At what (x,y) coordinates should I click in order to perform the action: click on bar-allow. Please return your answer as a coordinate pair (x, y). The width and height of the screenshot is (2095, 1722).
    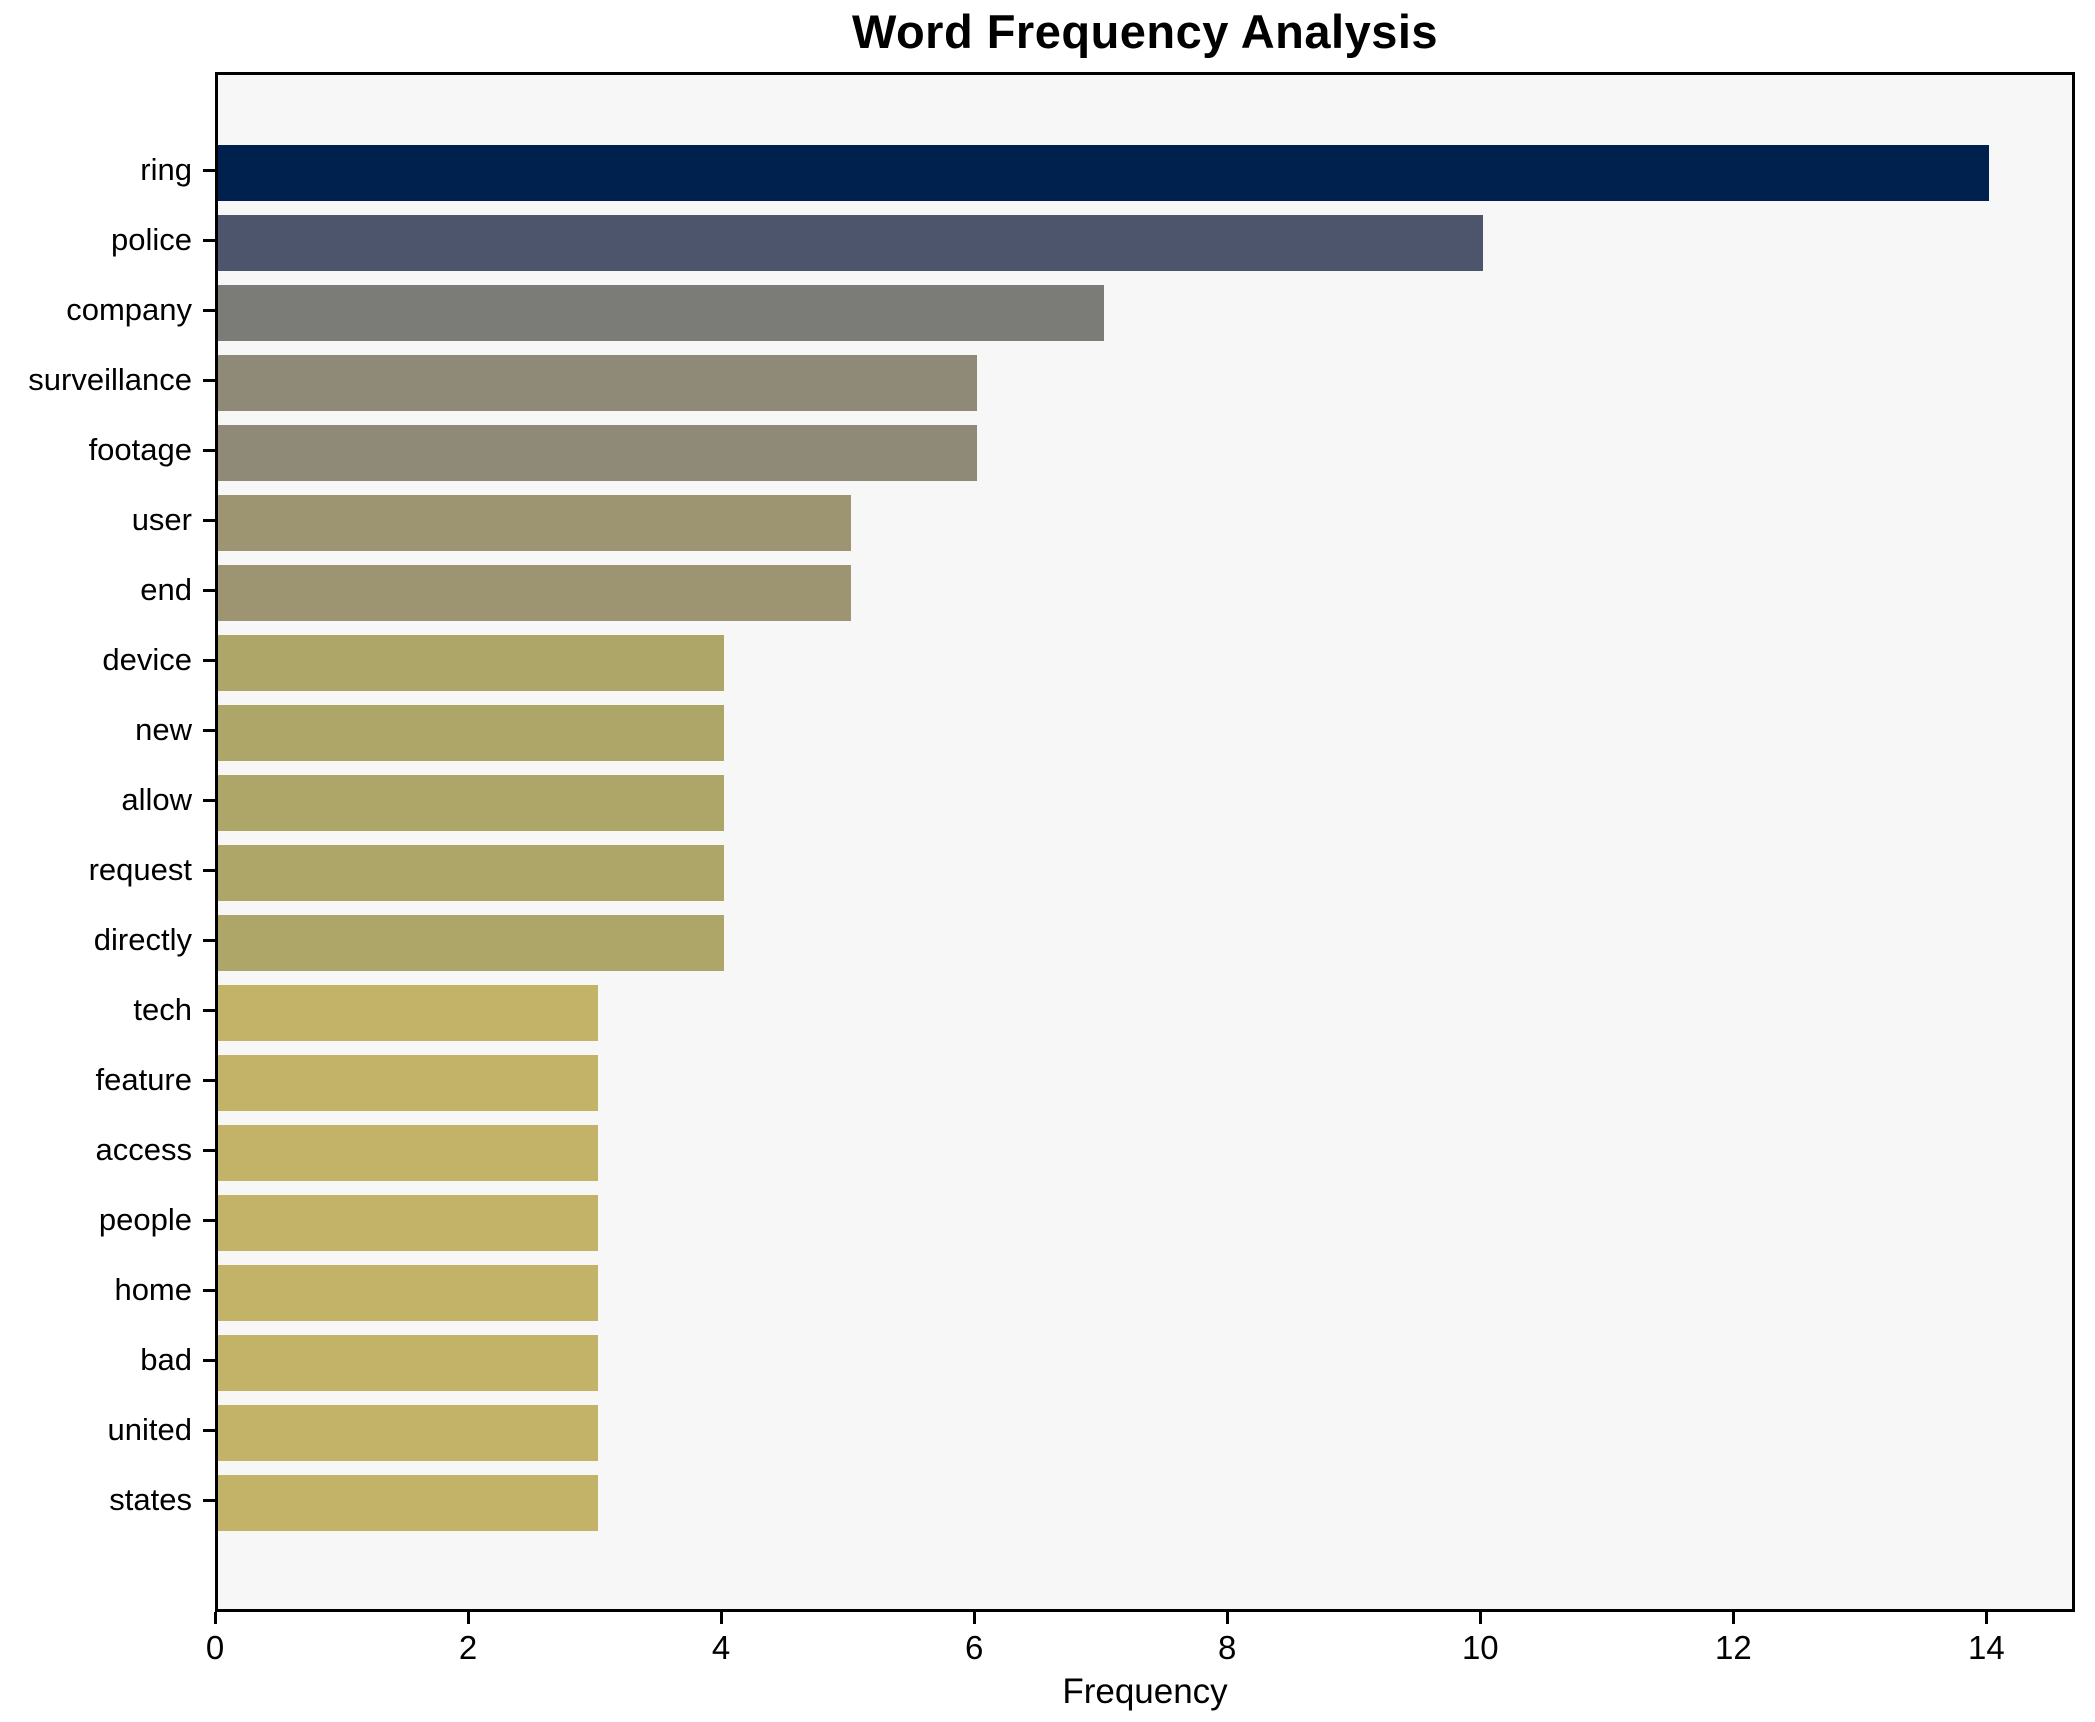
    Looking at the image, I should click on (471, 803).